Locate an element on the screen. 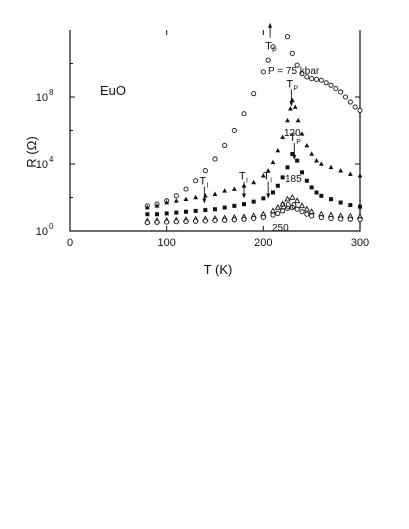 The image size is (409, 529). y-tick-exponent: 8 is located at coordinates (51, 92).